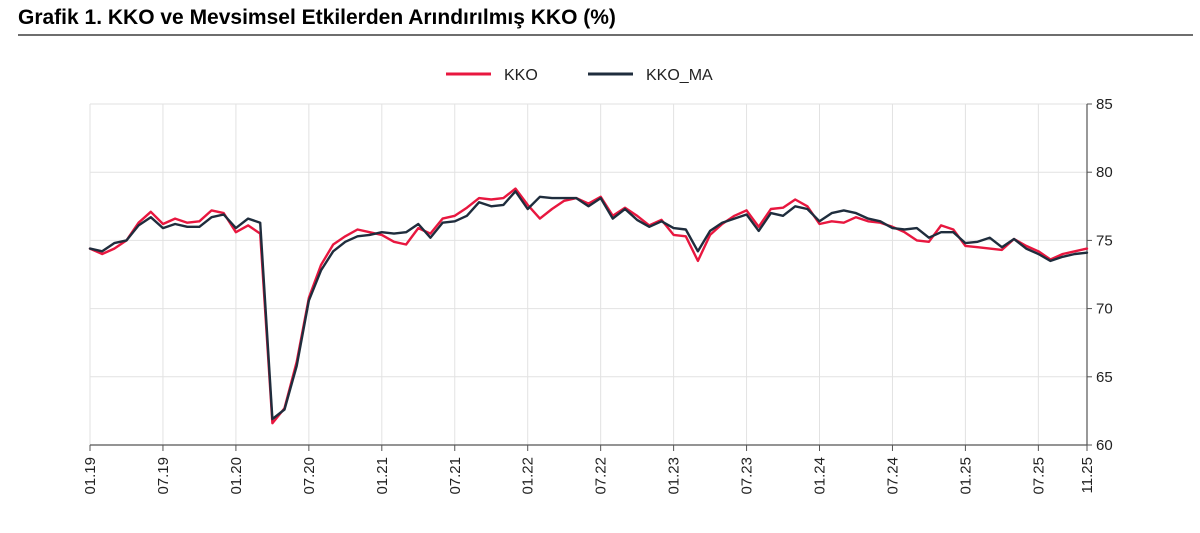  What do you see at coordinates (1038, 476) in the screenshot?
I see `x-tick-label: 07.25` at bounding box center [1038, 476].